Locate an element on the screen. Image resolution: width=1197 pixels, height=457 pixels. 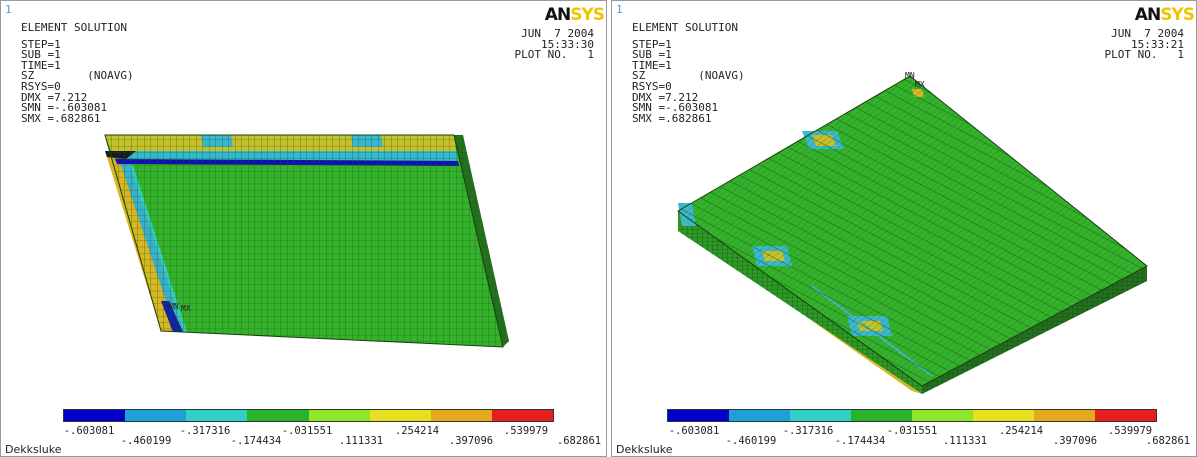
date-stamp: JUN 7 2004 15:33:21 PLOT NO. 1 is located at coordinates (1144, 44).